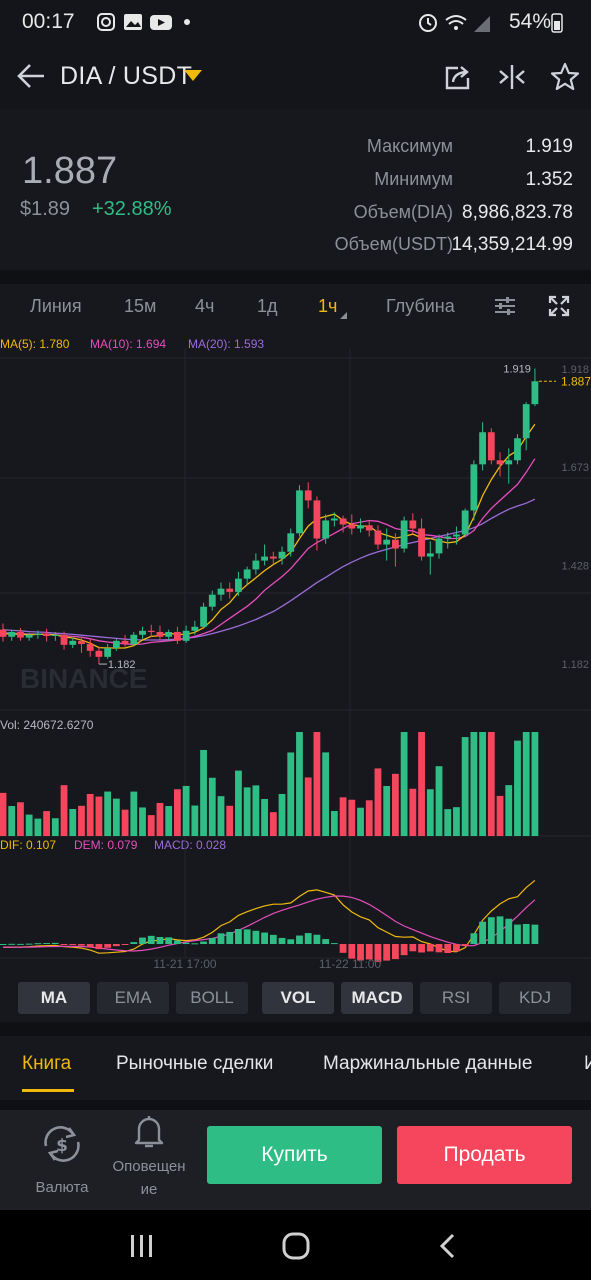 This screenshot has width=591, height=1280. Describe the element at coordinates (140, 306) in the screenshot. I see `timeframe-15m: 15м` at that location.